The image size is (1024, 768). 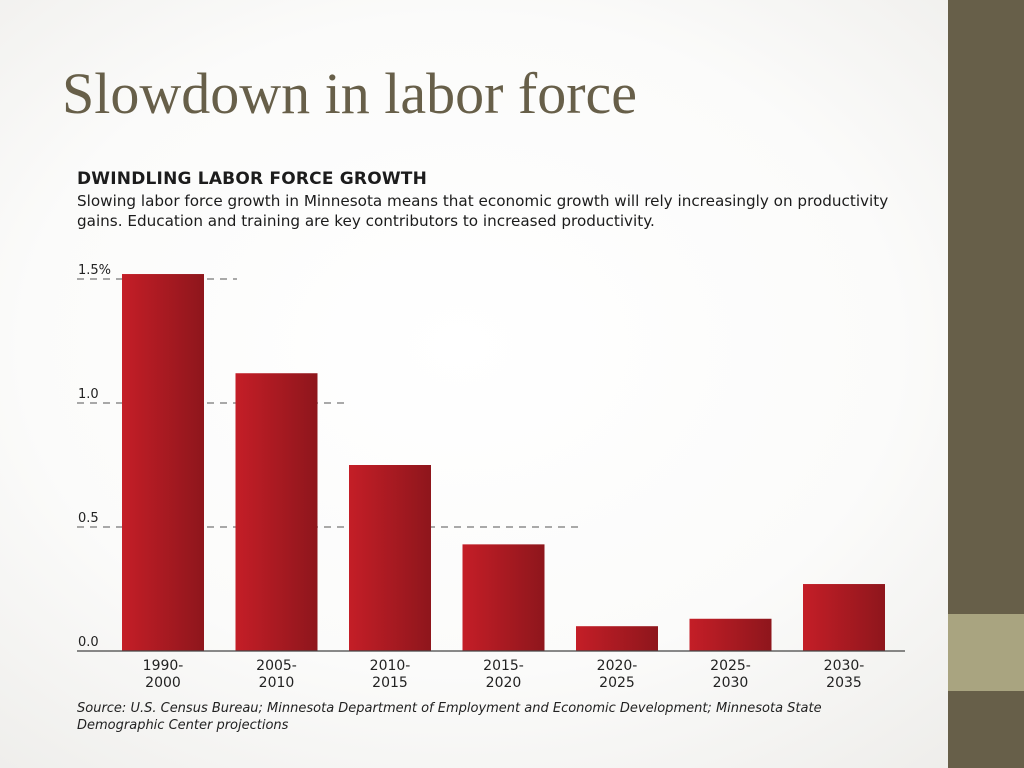 What do you see at coordinates (88, 642) in the screenshot?
I see `y-tick-label: 0.0` at bounding box center [88, 642].